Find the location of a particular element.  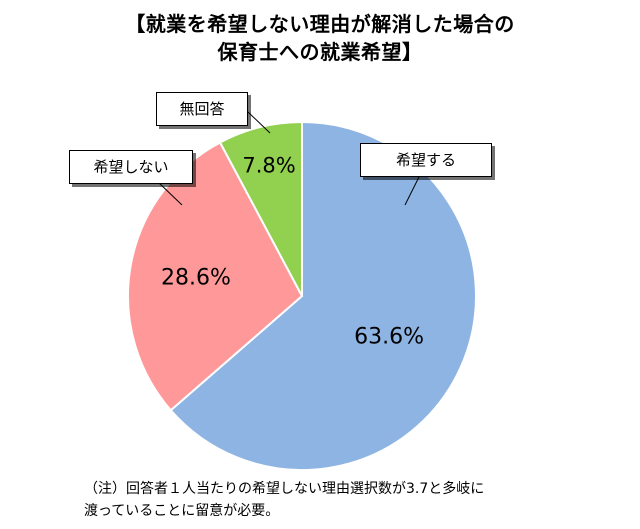

chart-title-line-1: 【就業を希望しない理由が解消した場合の is located at coordinates (320, 24).